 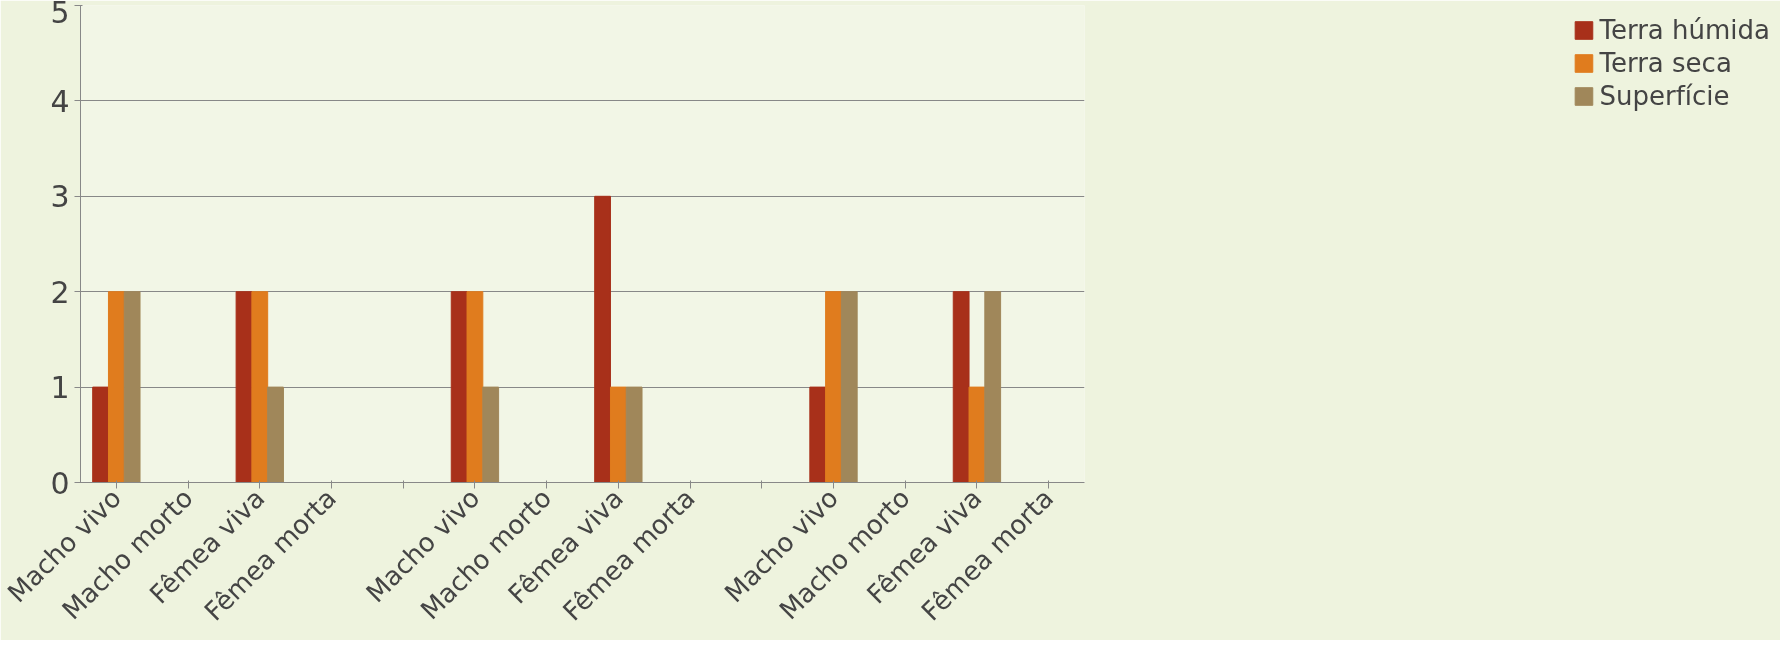 What do you see at coordinates (1684, 30) in the screenshot?
I see `legend-label: Terra húmida` at bounding box center [1684, 30].